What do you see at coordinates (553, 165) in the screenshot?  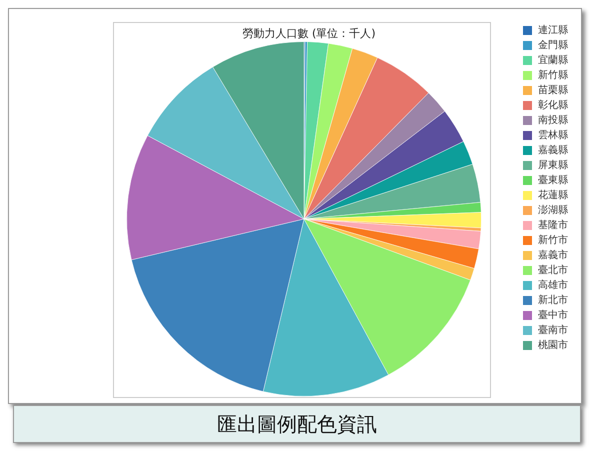 I see `legend-label: 屏東縣` at bounding box center [553, 165].